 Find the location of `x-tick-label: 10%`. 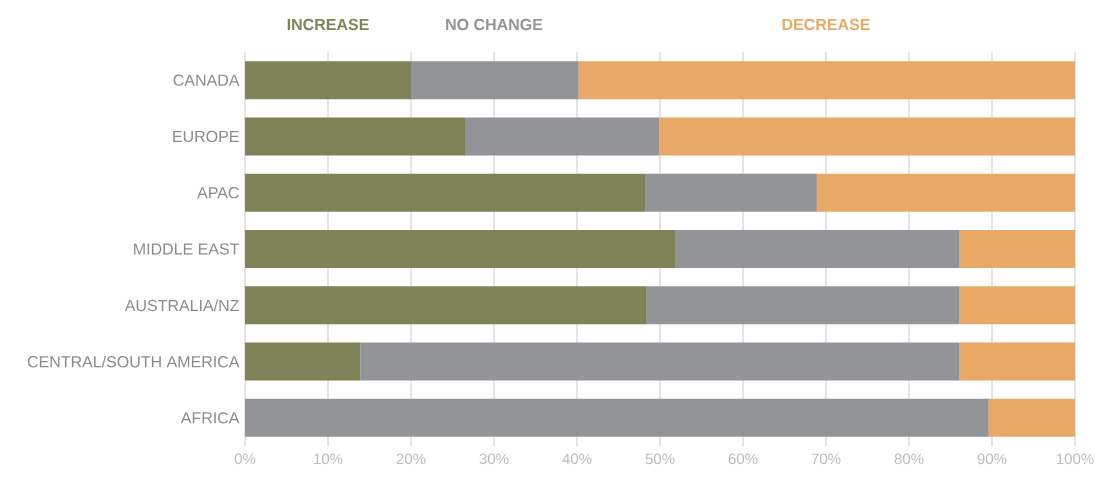

x-tick-label: 10% is located at coordinates (328, 459).